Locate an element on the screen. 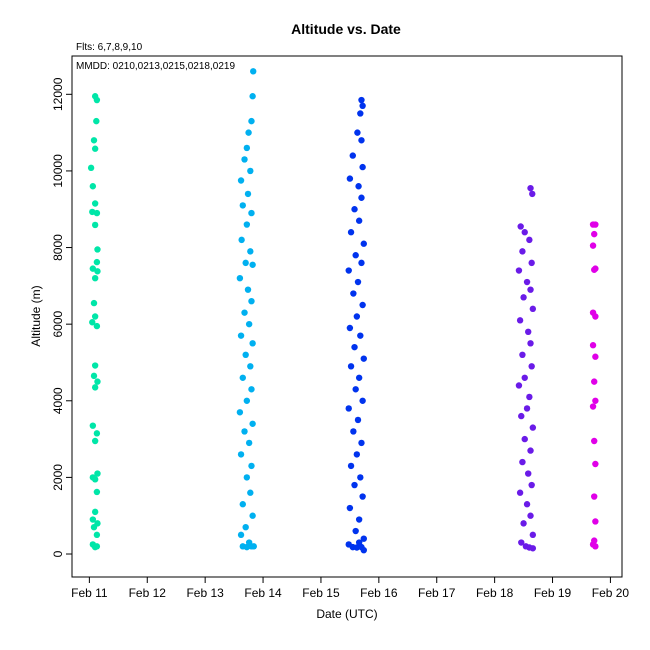 The width and height of the screenshot is (650, 650). x-tick-label: Feb 13 is located at coordinates (205, 593).